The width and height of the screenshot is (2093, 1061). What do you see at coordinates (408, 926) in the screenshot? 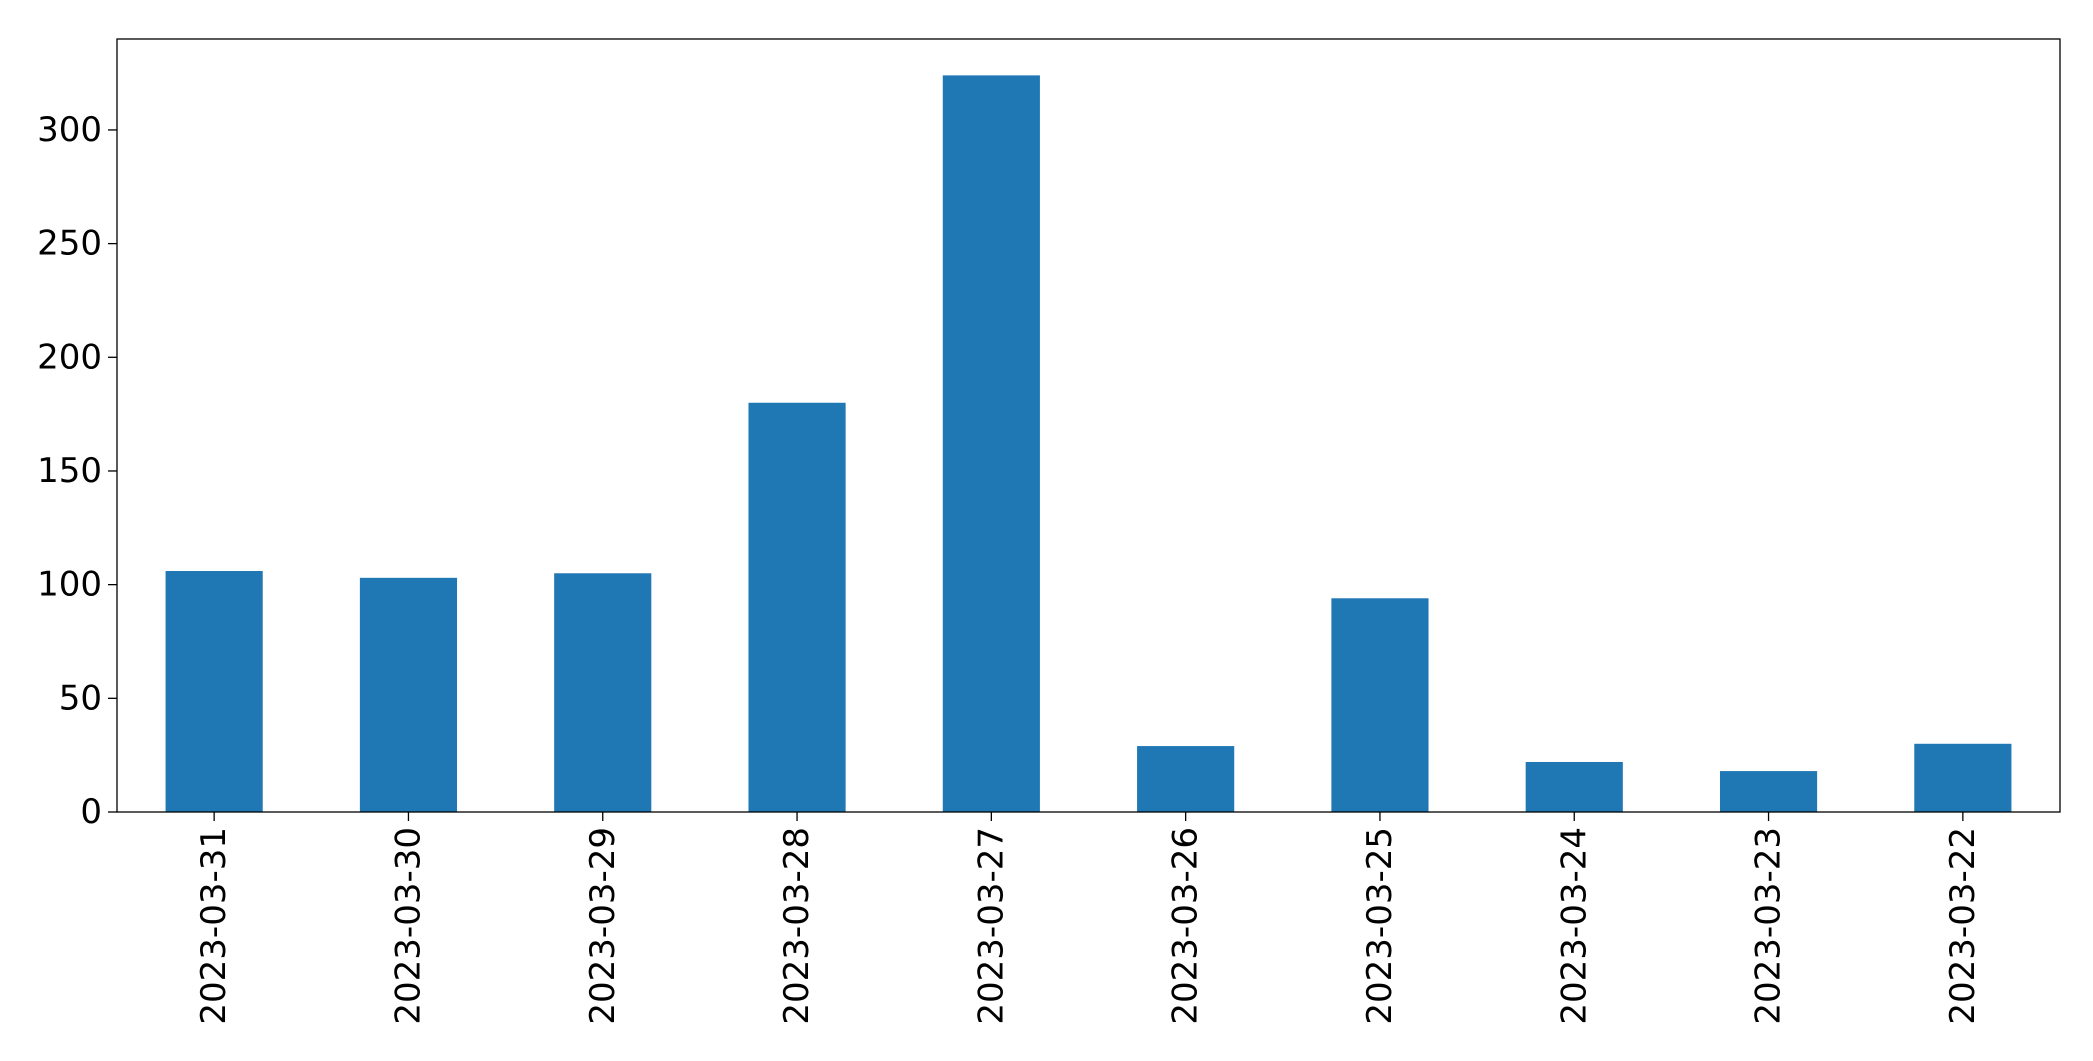
I see `x-tick-label: 2023-03-30` at bounding box center [408, 926].